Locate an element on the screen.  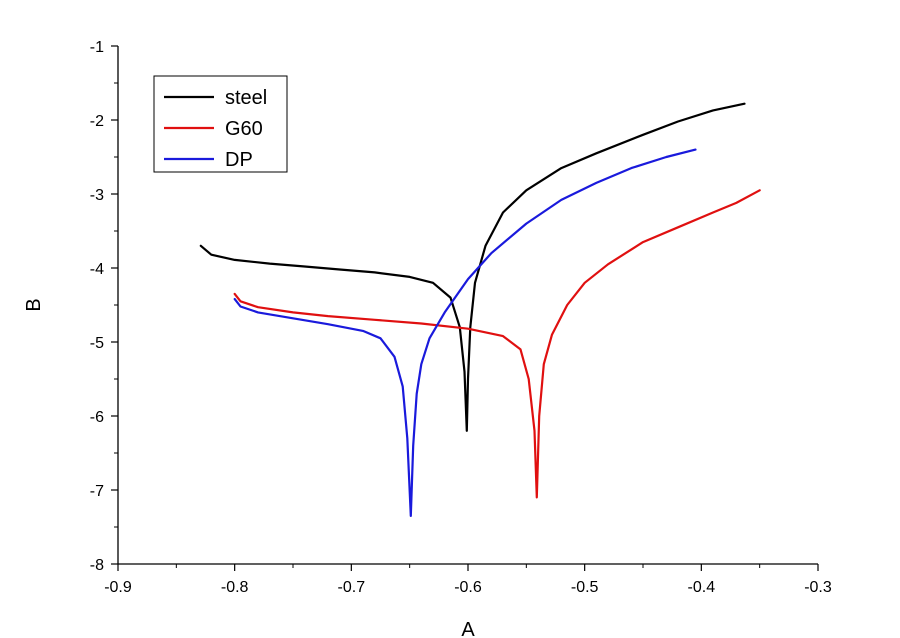
legend-label-steel: steel is located at coordinates (246, 98).